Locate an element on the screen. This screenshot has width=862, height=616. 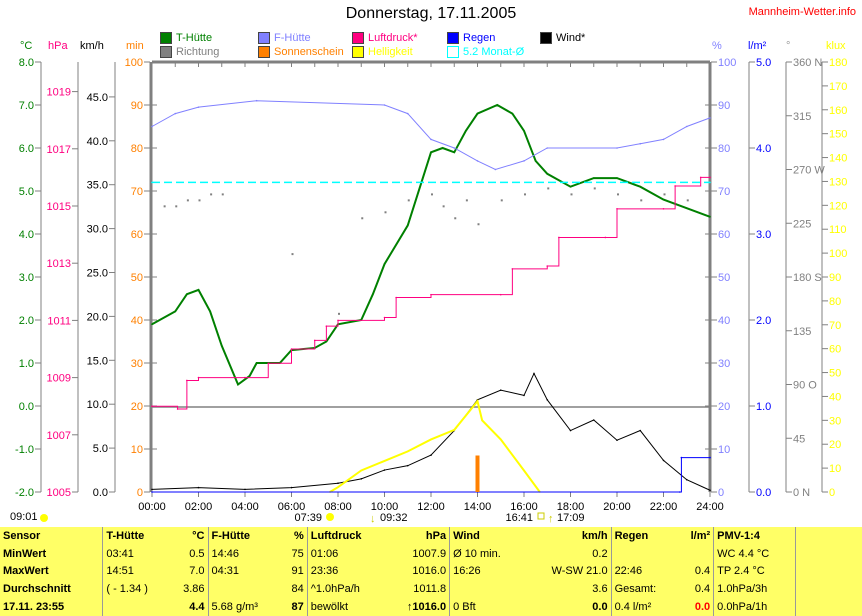
lux-tick-label: 40 is located at coordinates (835, 397).